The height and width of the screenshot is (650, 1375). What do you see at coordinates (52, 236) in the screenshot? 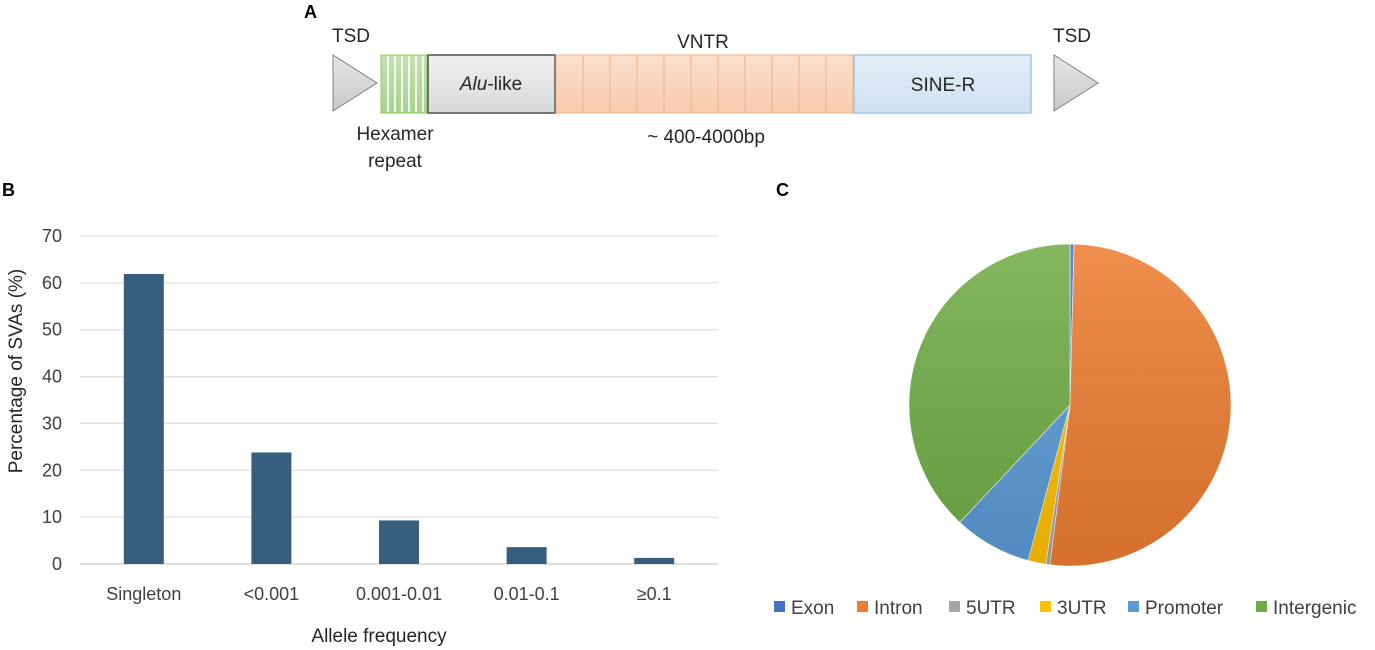
I see `y-tick-label: 70` at bounding box center [52, 236].